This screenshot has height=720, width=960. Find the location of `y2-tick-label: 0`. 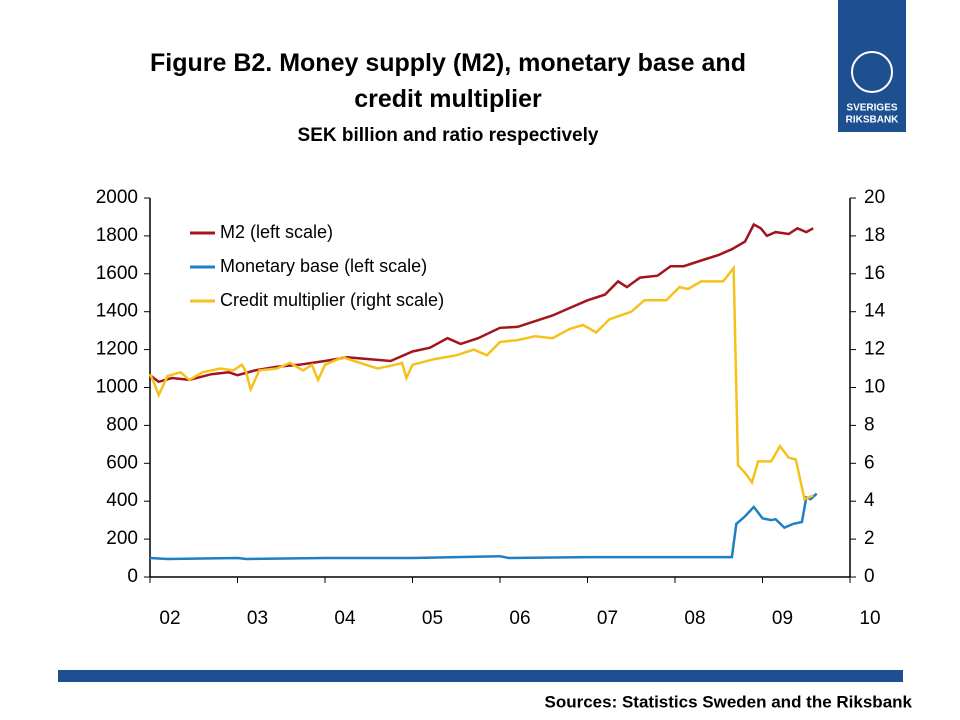

y2-tick-label: 0 is located at coordinates (869, 576).